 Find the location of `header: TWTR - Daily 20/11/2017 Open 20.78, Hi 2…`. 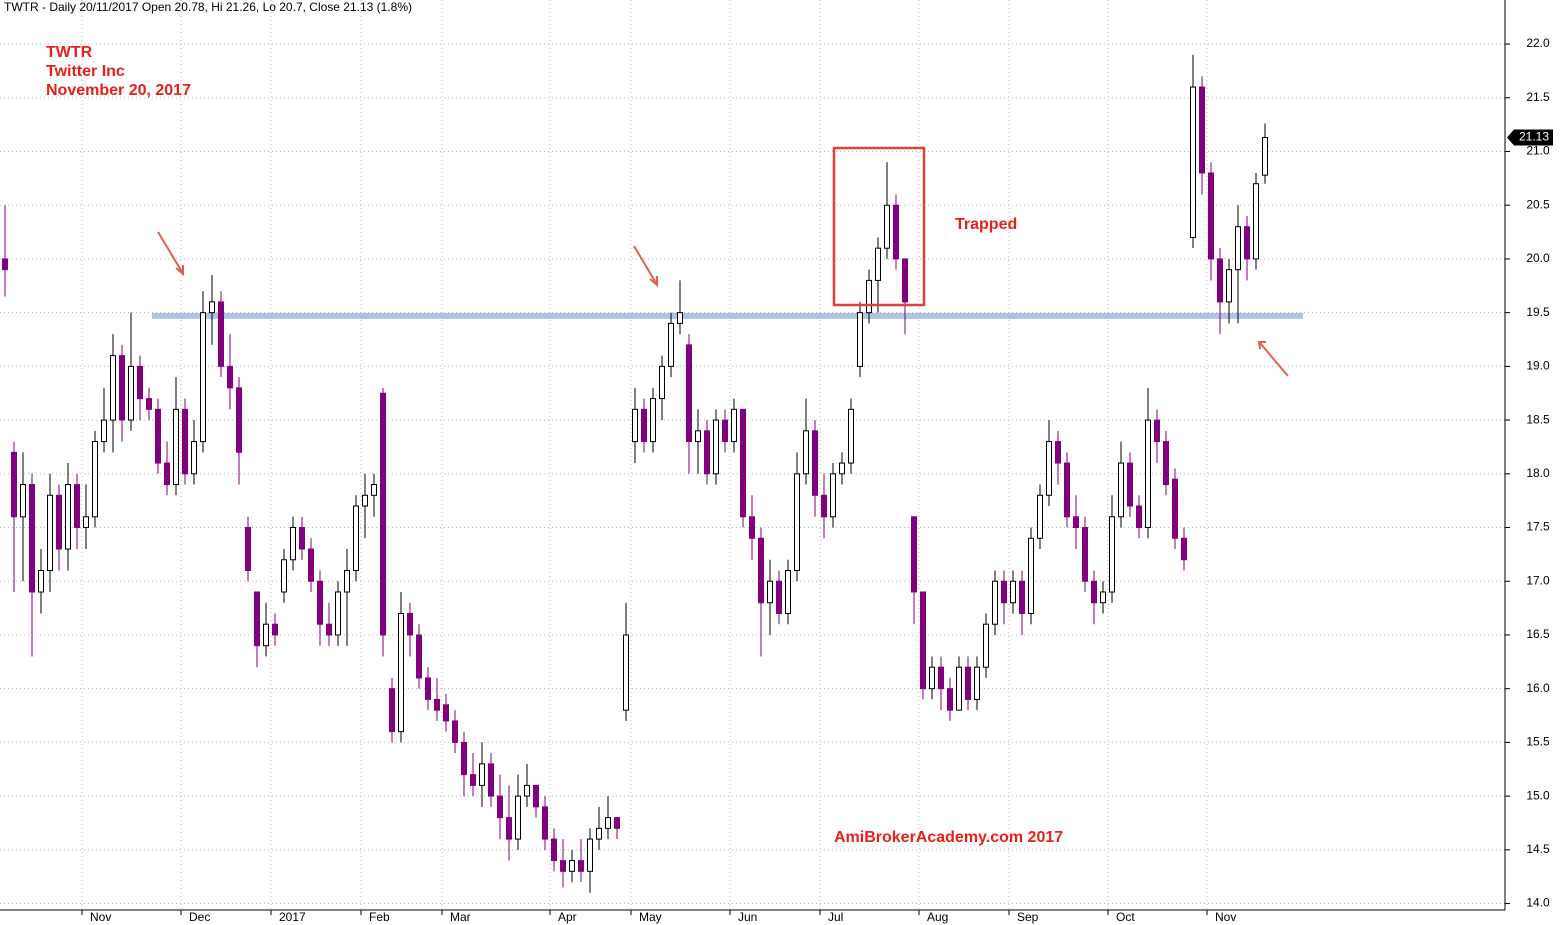

header: TWTR - Daily 20/11/2017 Open 20.78, Hi 2… is located at coordinates (208, 7).